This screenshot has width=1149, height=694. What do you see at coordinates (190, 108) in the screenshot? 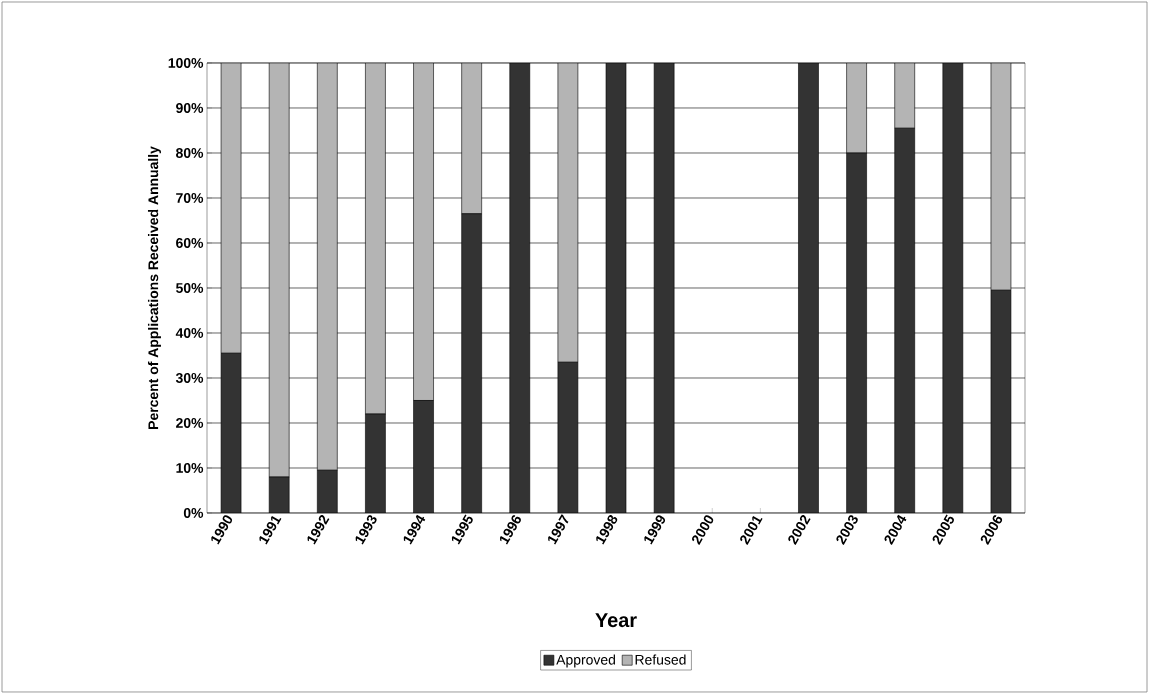
I see `y-tick-label: 90%` at bounding box center [190, 108].